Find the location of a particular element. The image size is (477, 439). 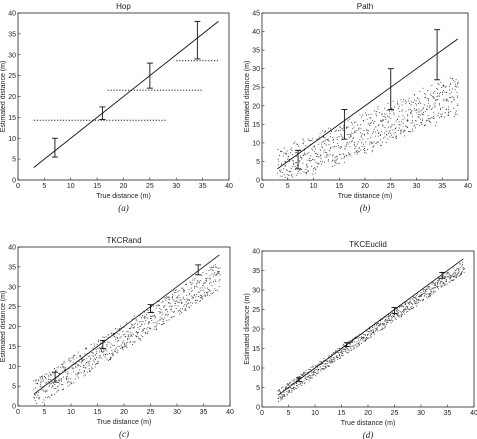

x-tick-label: 5 is located at coordinates (44, 186).